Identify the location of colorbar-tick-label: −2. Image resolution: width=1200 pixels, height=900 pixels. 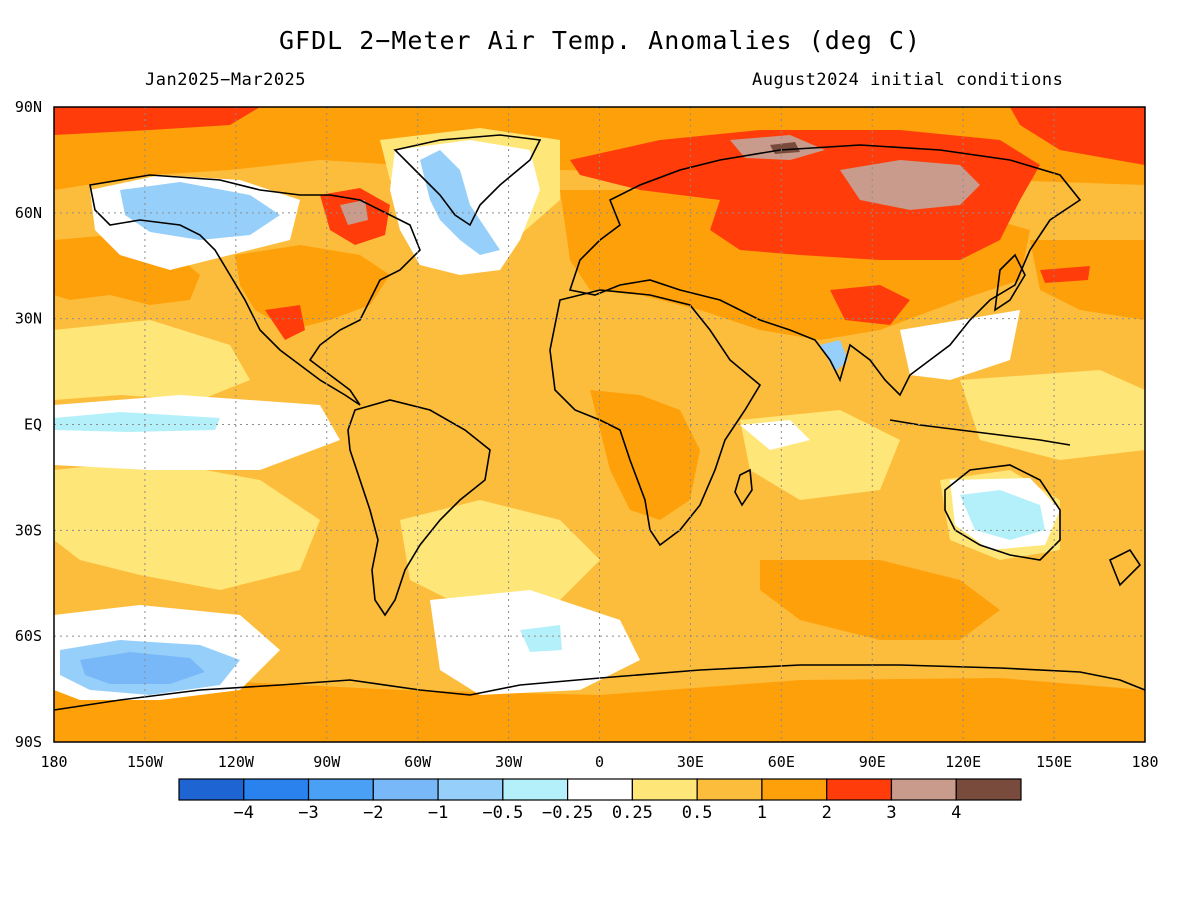
(373, 813).